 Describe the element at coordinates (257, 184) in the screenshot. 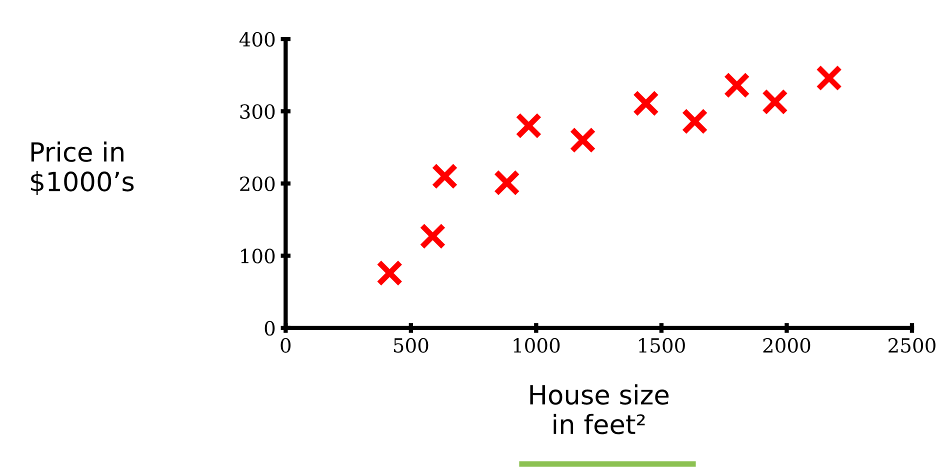

I see `y-tick-label: 200` at that location.